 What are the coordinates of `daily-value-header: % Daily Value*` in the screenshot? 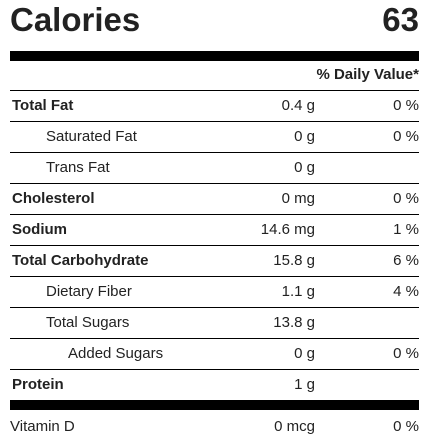 It's located at (214, 76).